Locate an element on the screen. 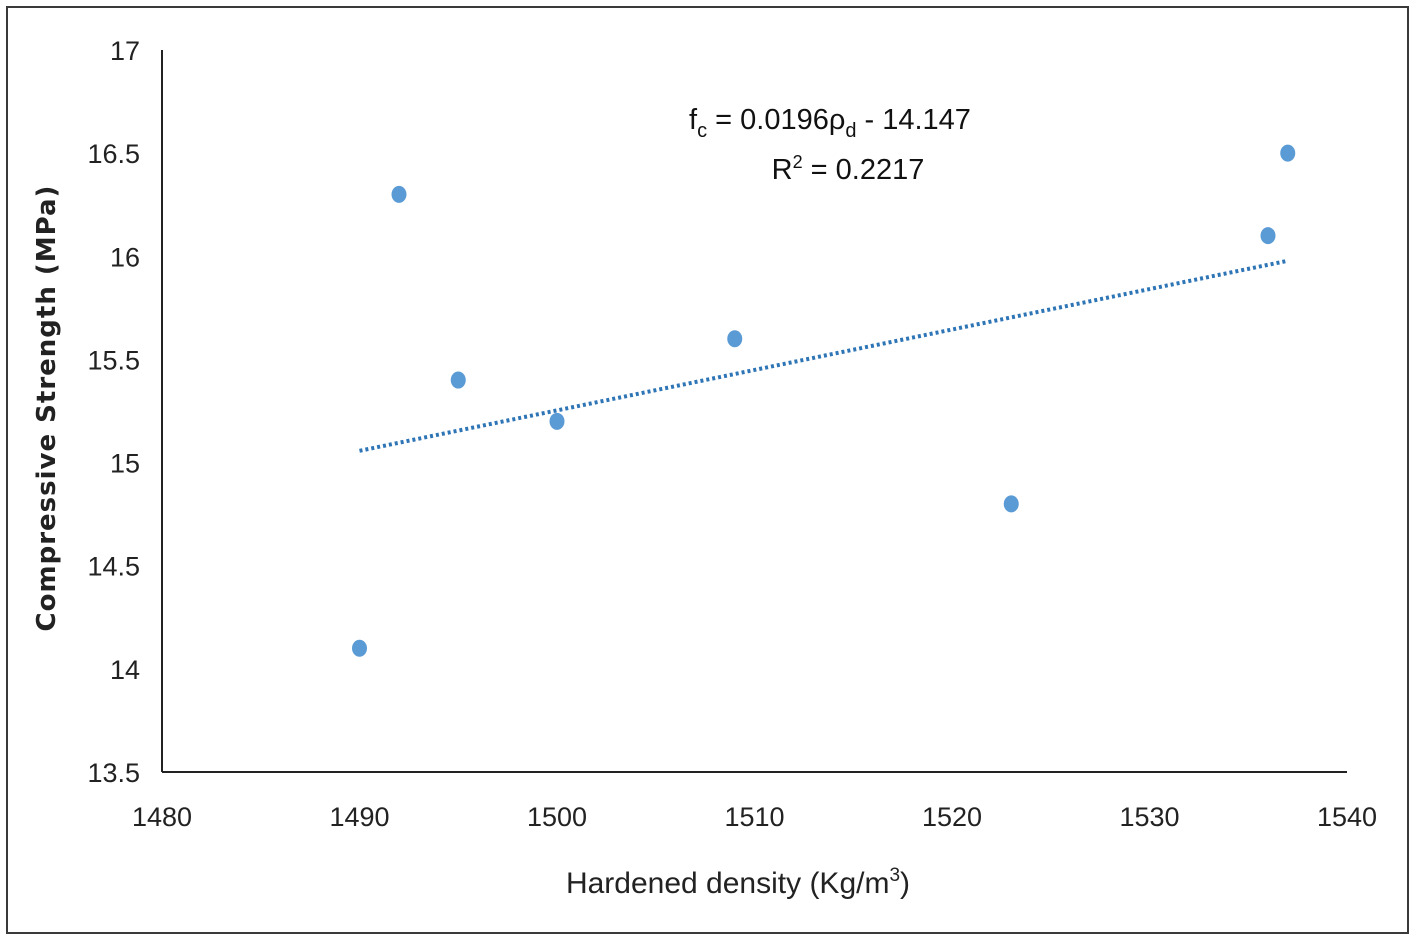  r-squared-label: R2 = 0.2217 is located at coordinates (848, 169).